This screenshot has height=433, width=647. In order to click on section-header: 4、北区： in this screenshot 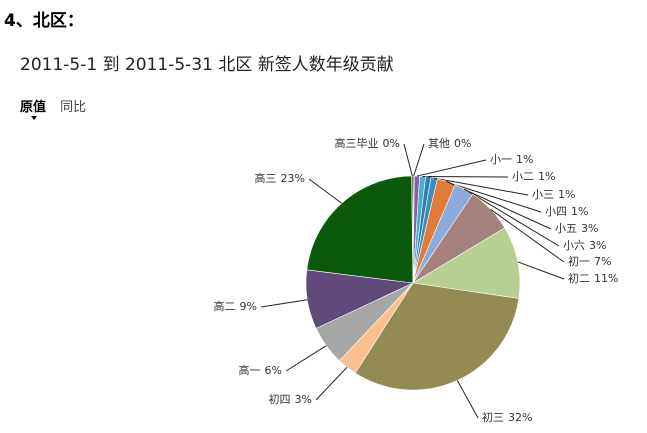, I will do `click(44, 21)`.